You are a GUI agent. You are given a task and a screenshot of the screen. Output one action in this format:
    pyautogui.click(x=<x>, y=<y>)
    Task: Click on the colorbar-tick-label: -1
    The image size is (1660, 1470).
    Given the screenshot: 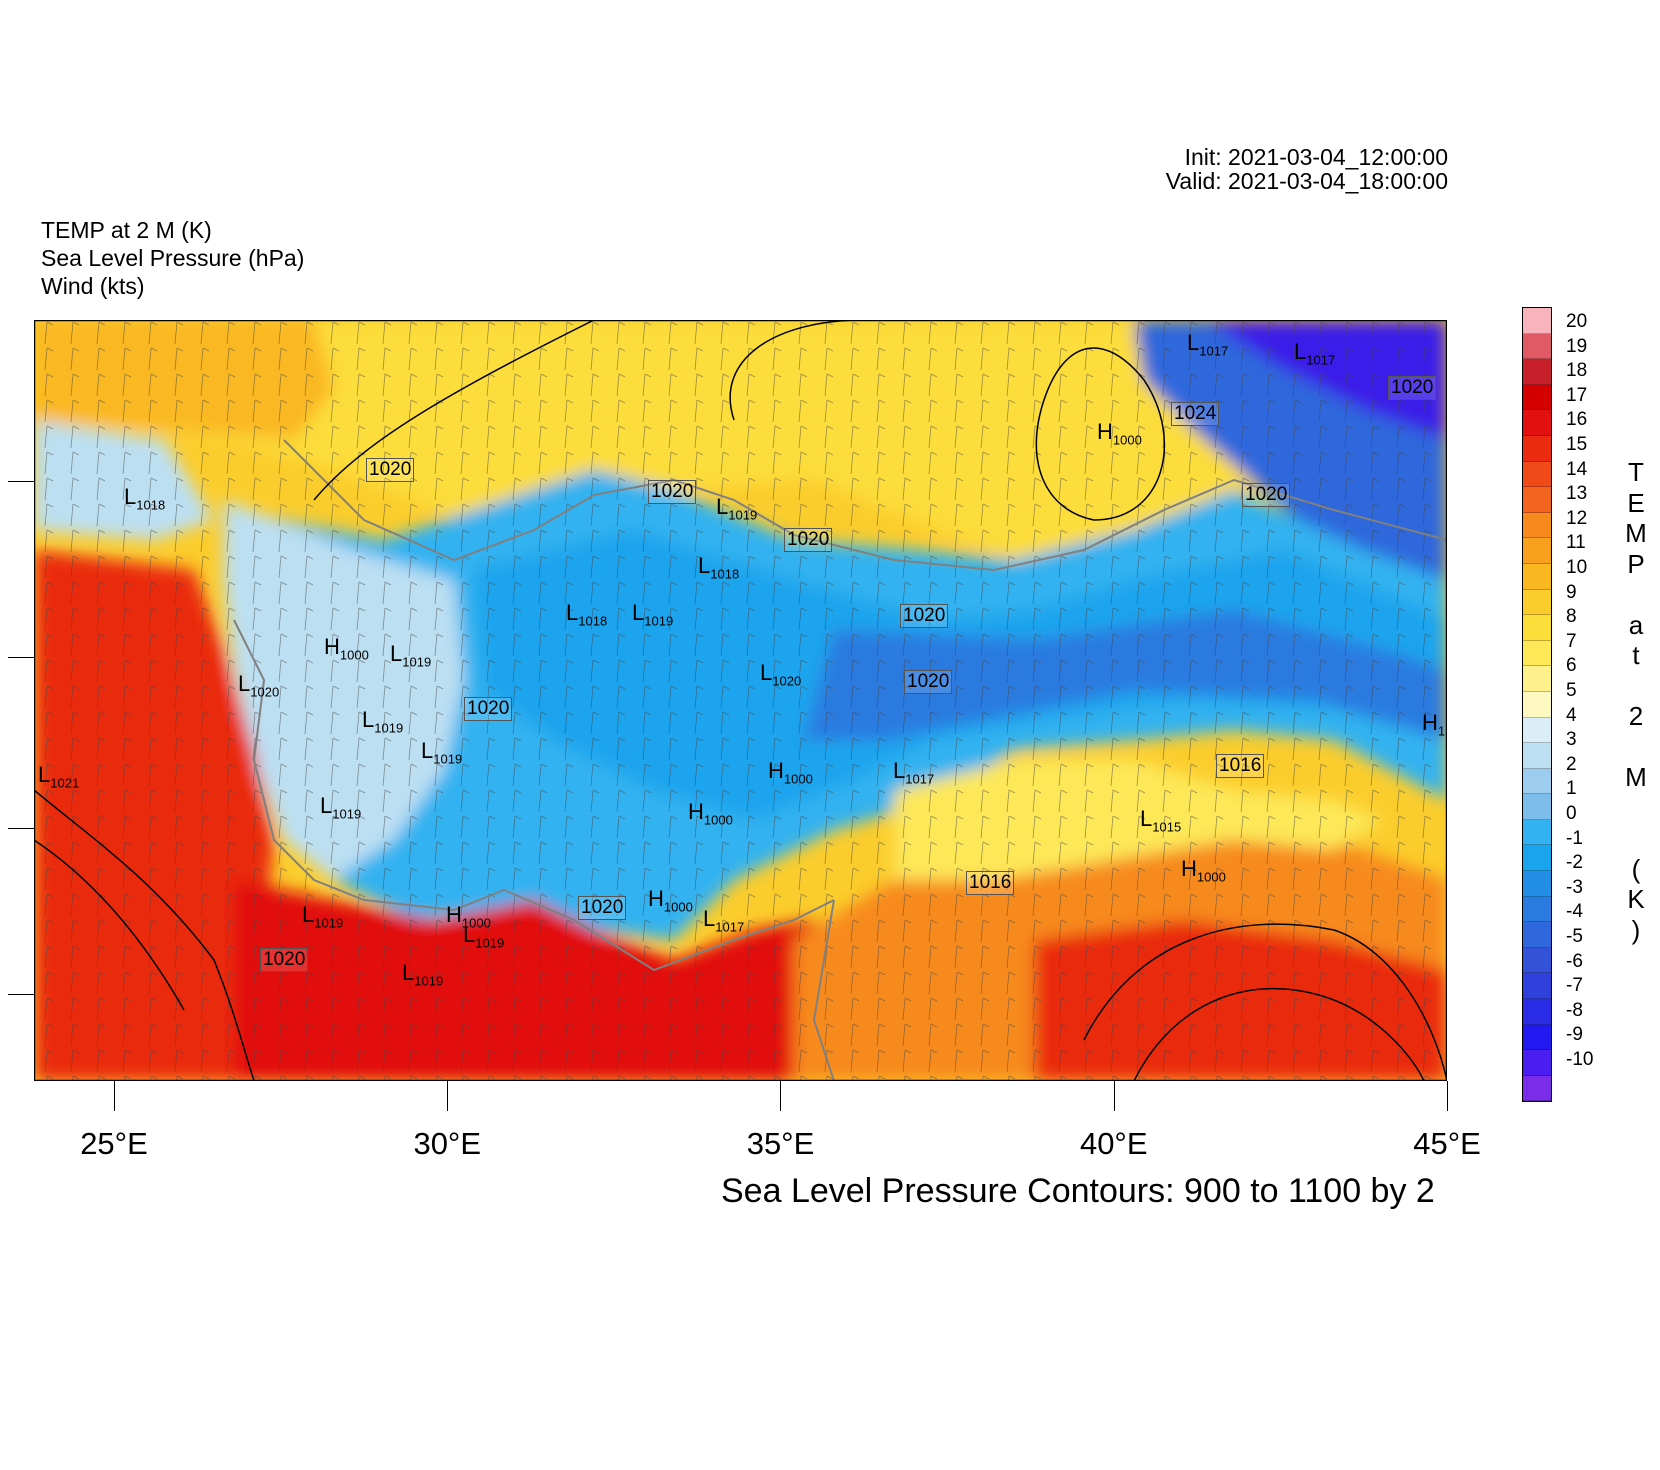 What is the action you would take?
    pyautogui.click(x=1574, y=838)
    